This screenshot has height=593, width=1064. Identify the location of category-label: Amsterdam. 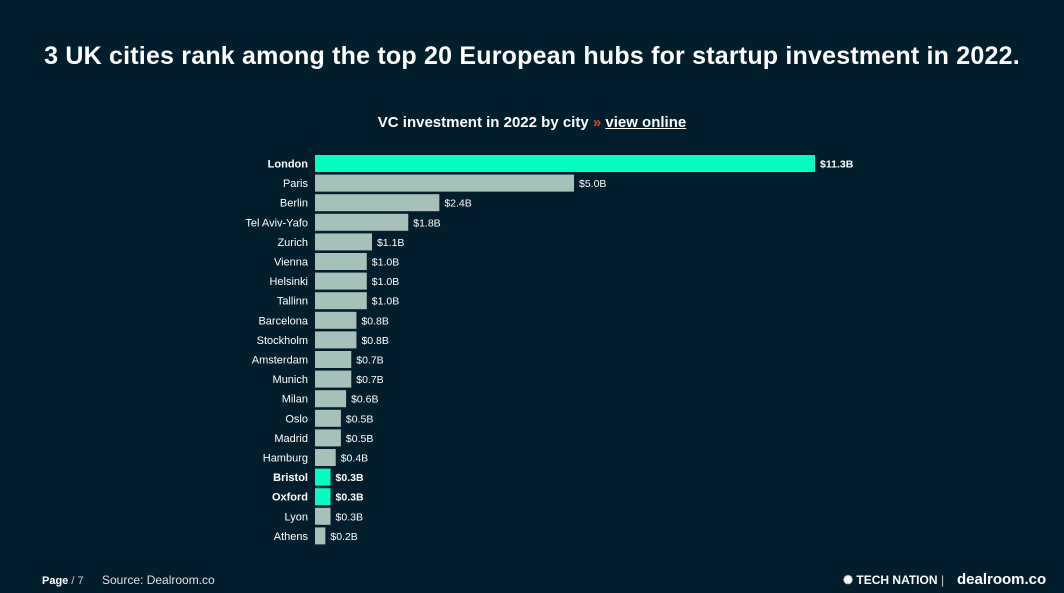
(280, 361).